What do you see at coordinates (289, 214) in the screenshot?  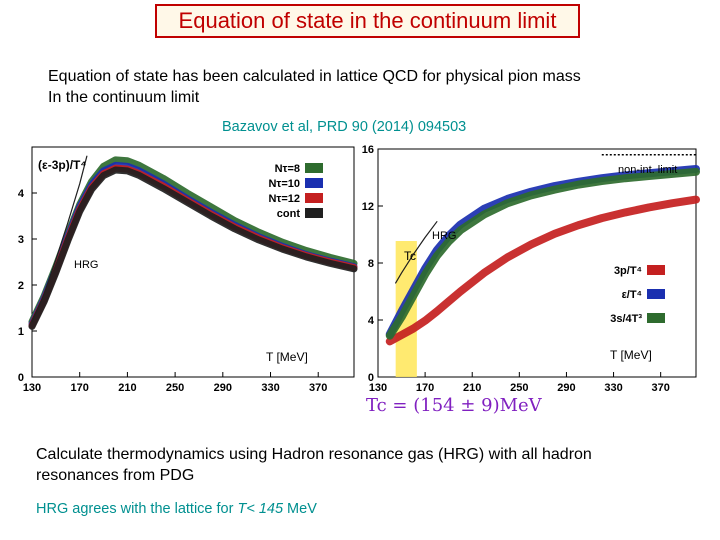 I see `legend-label: cont` at bounding box center [289, 214].